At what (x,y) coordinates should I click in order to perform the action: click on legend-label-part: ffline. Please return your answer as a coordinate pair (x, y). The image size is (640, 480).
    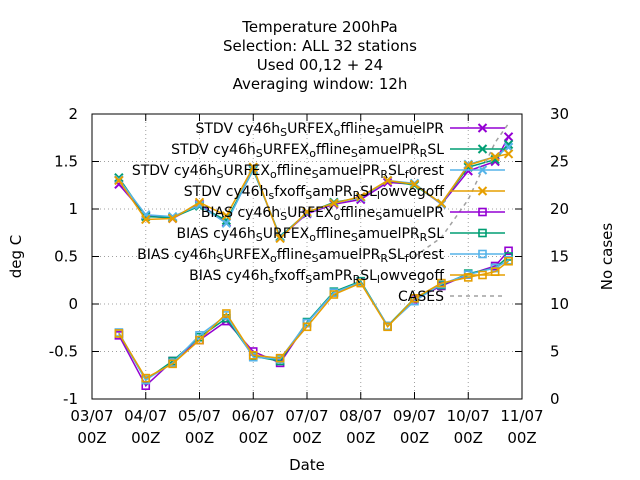
    Looking at the image, I should click on (294, 171).